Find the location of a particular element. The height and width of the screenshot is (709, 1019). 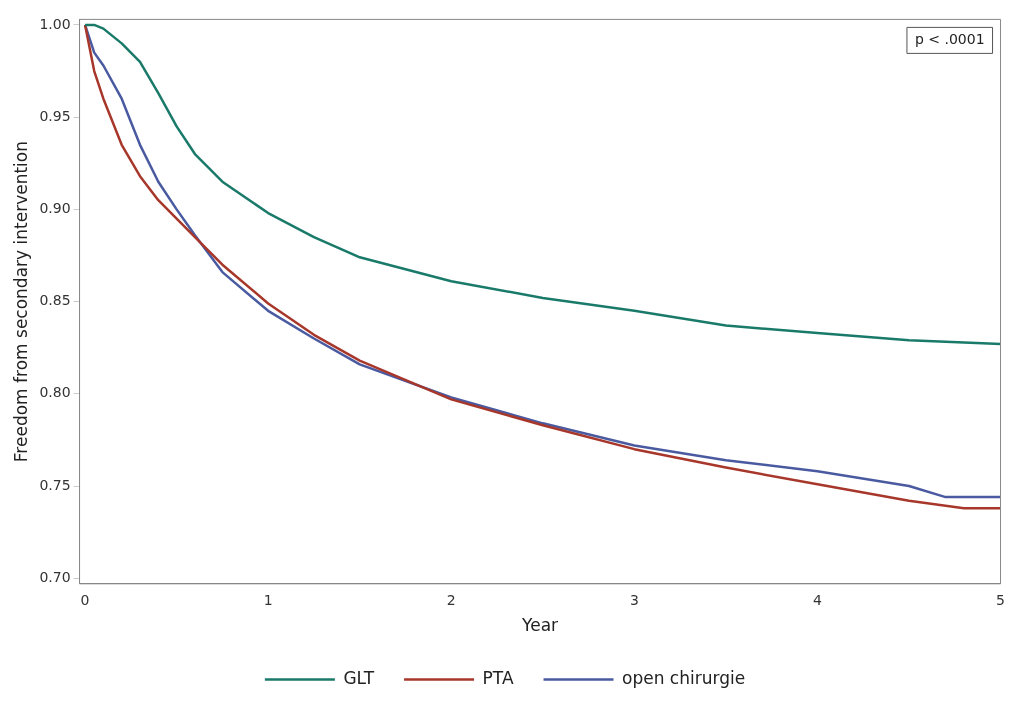

x-tick-label: 2 is located at coordinates (451, 599).